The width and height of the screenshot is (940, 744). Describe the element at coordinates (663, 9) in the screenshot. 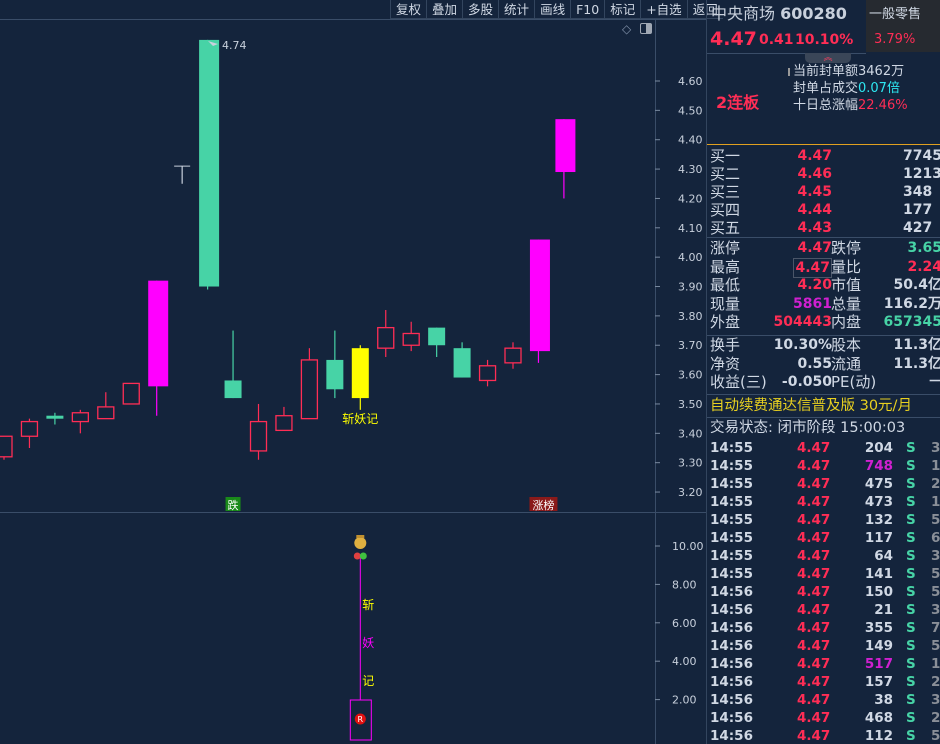

I see `toolbar-button-7: +自选` at that location.